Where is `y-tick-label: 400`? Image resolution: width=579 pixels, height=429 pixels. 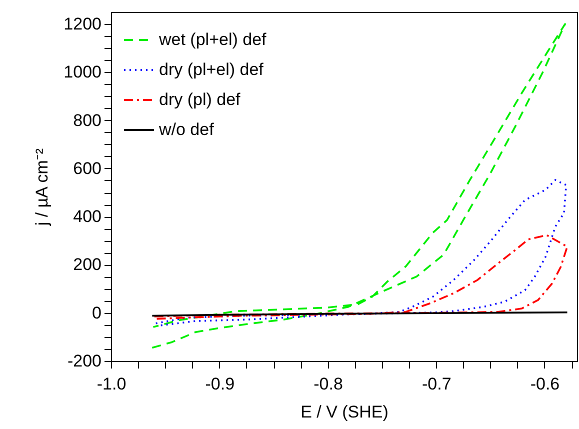 y-tick-label: 400 is located at coordinates (87, 216).